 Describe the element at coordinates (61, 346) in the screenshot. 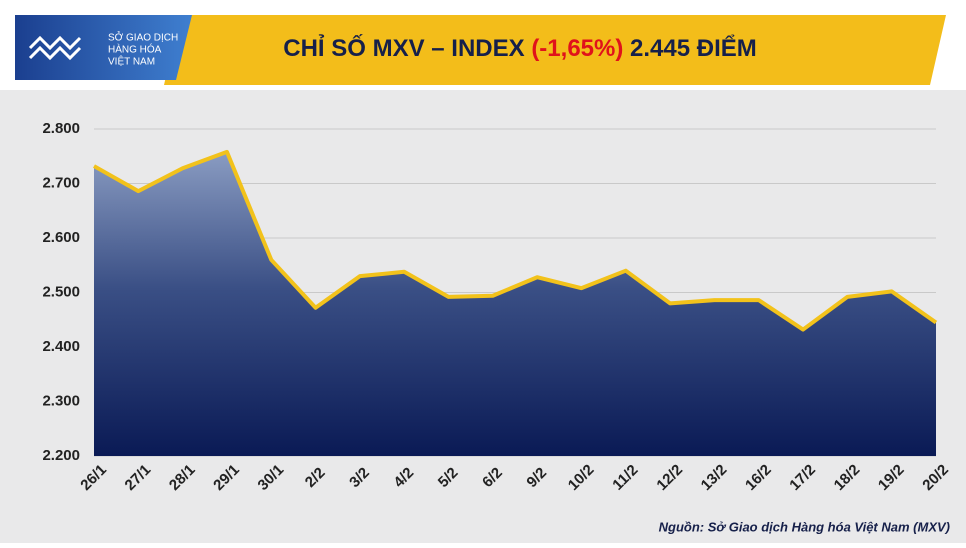

I see `y-tick-label: 2.400` at that location.